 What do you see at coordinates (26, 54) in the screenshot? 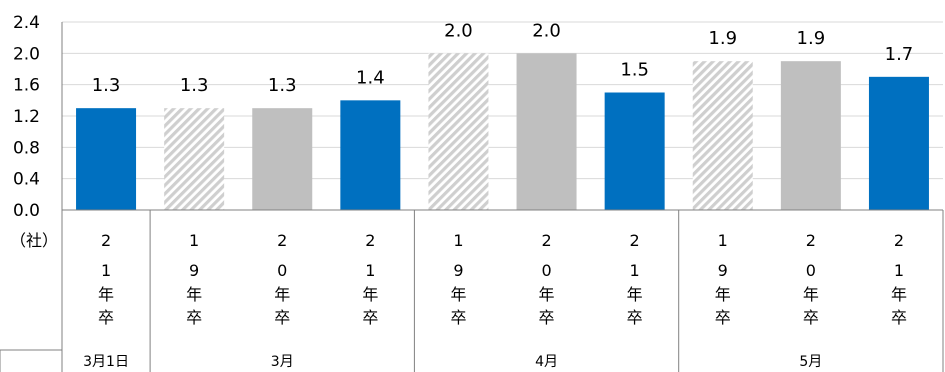
I see `y-tick-label: 2.0` at bounding box center [26, 54].